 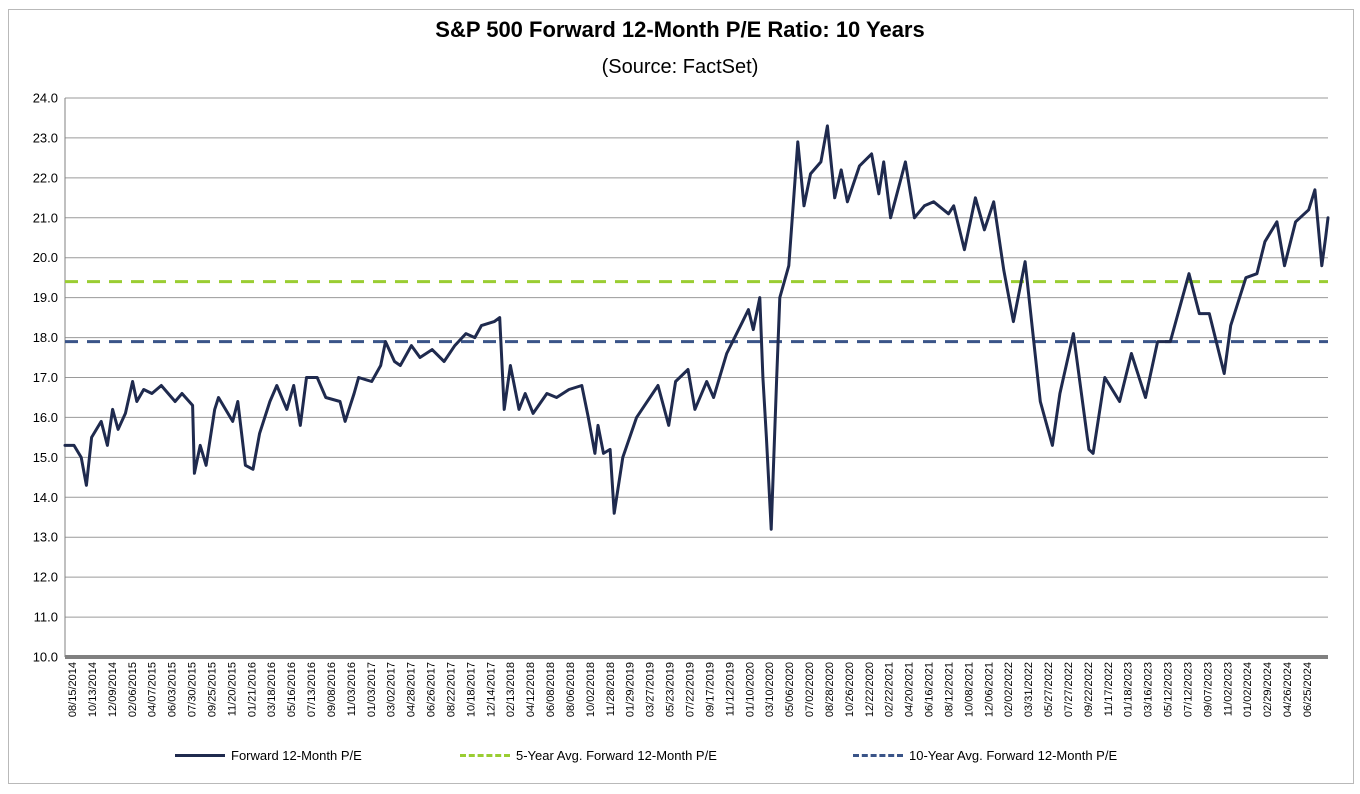 What do you see at coordinates (153, 689) in the screenshot?
I see `x-tick-label: 04/07/2015` at bounding box center [153, 689].